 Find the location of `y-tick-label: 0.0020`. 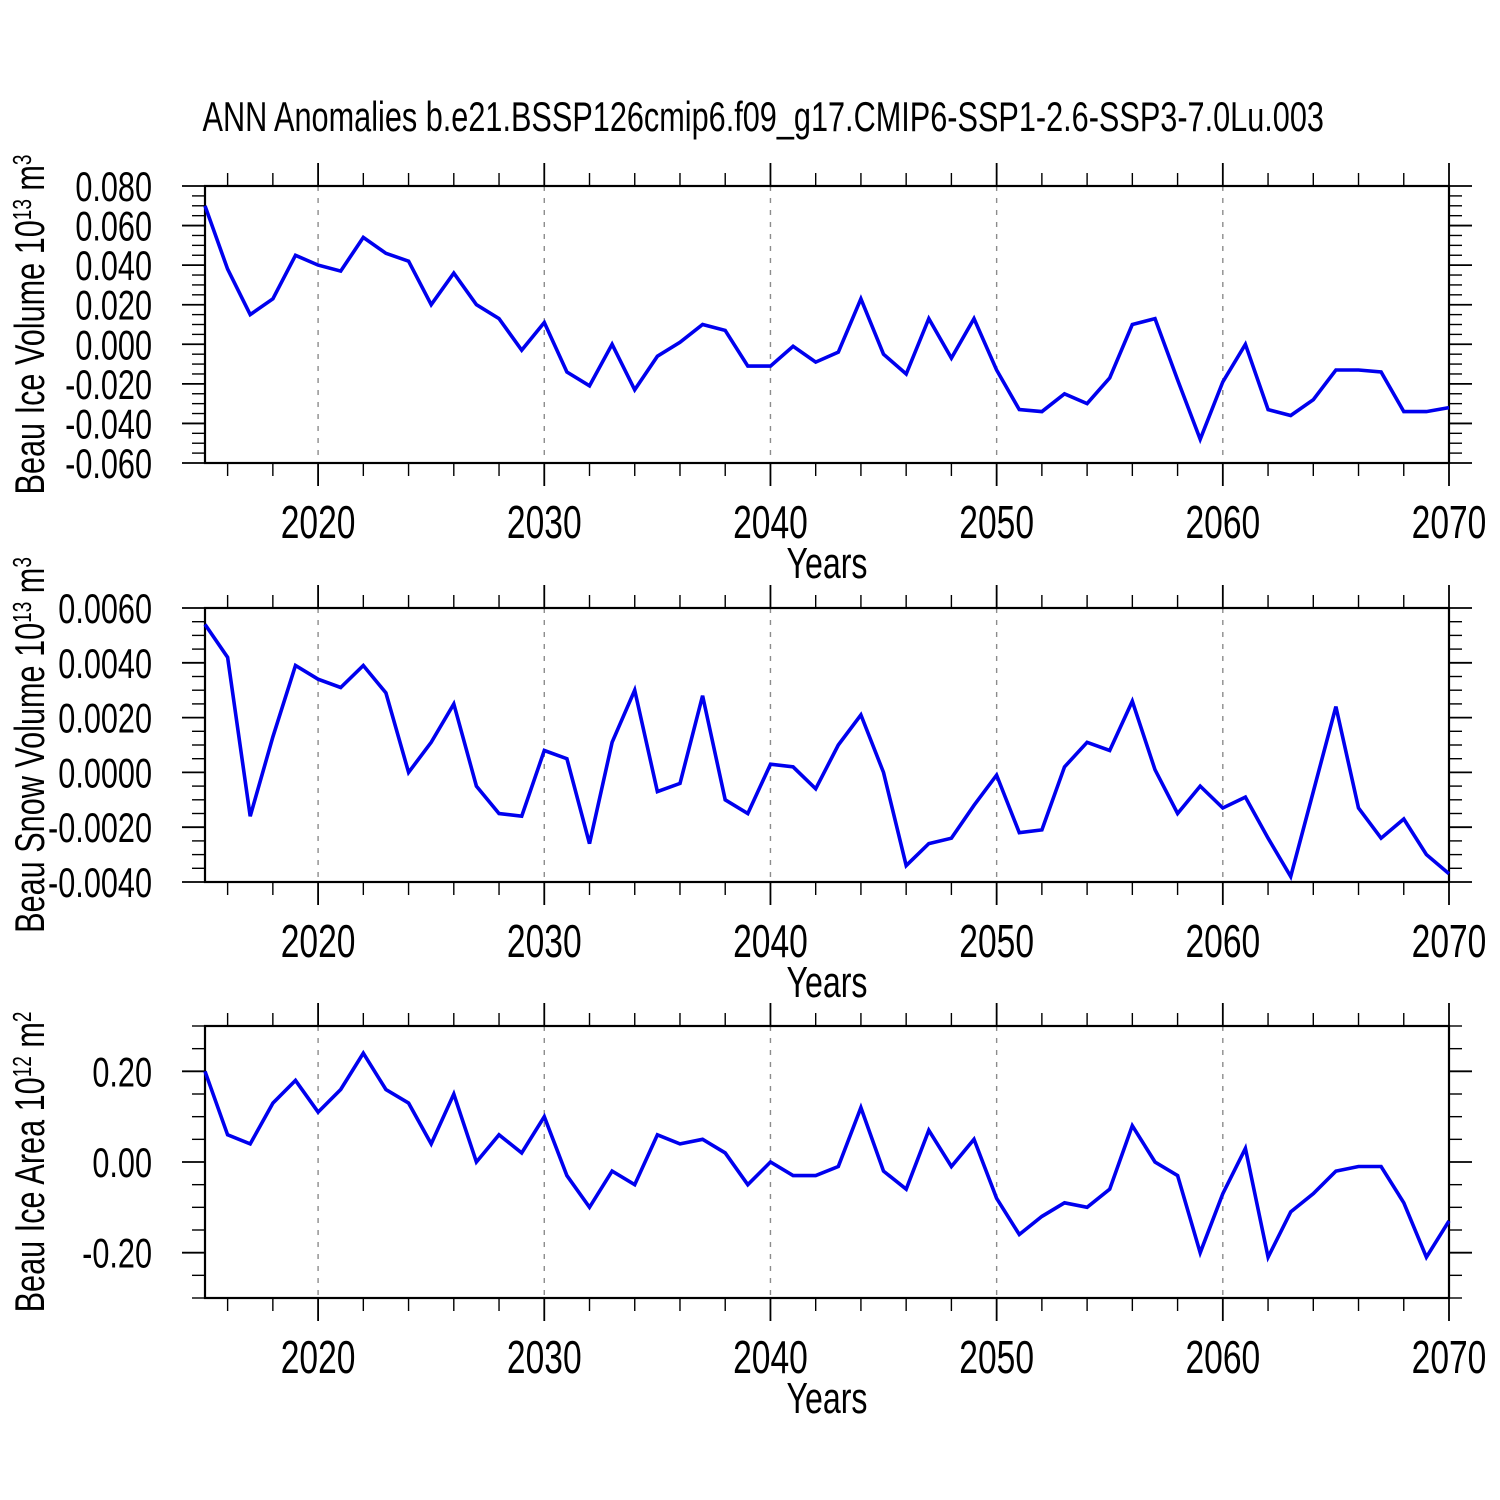

y-tick-label: 0.0020 is located at coordinates (105, 718).